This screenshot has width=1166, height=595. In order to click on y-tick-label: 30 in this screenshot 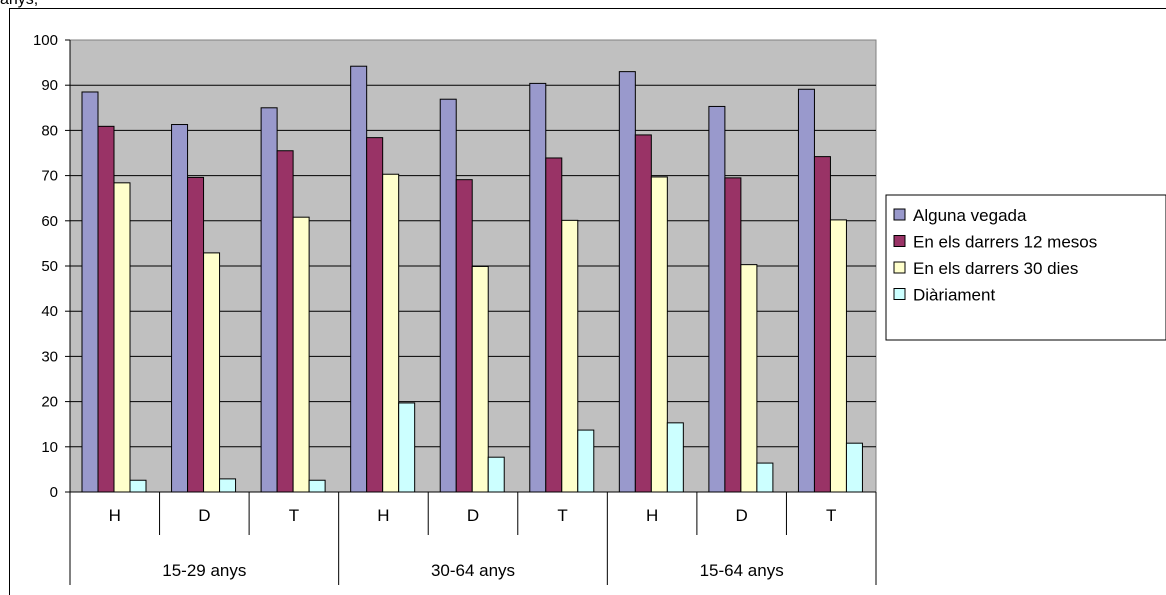, I will do `click(49, 356)`.